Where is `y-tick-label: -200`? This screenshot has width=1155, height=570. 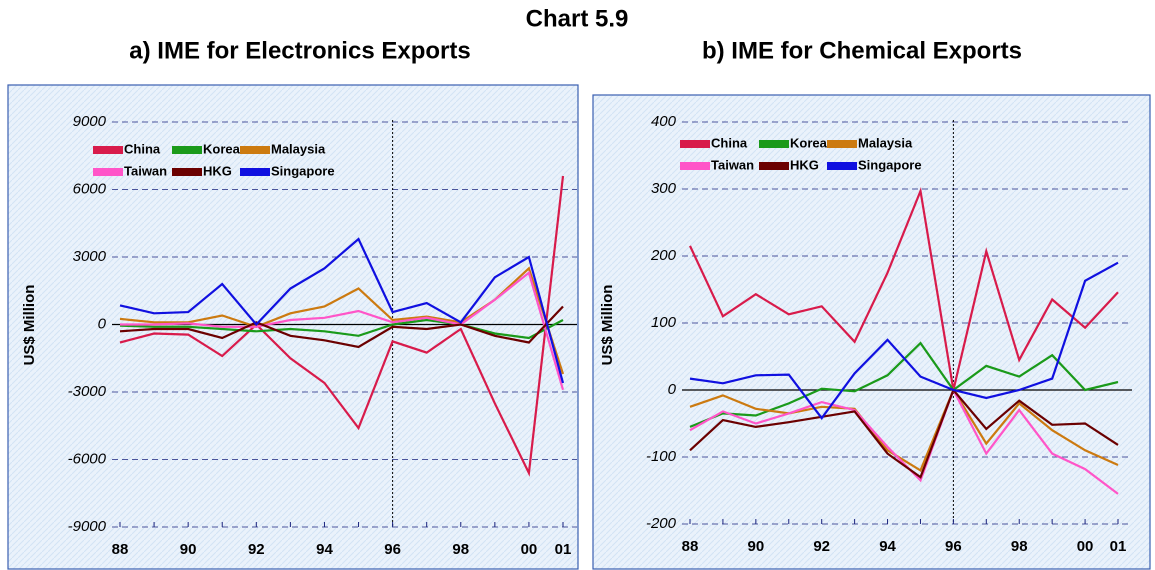 y-tick-label: -200 is located at coordinates (661, 523).